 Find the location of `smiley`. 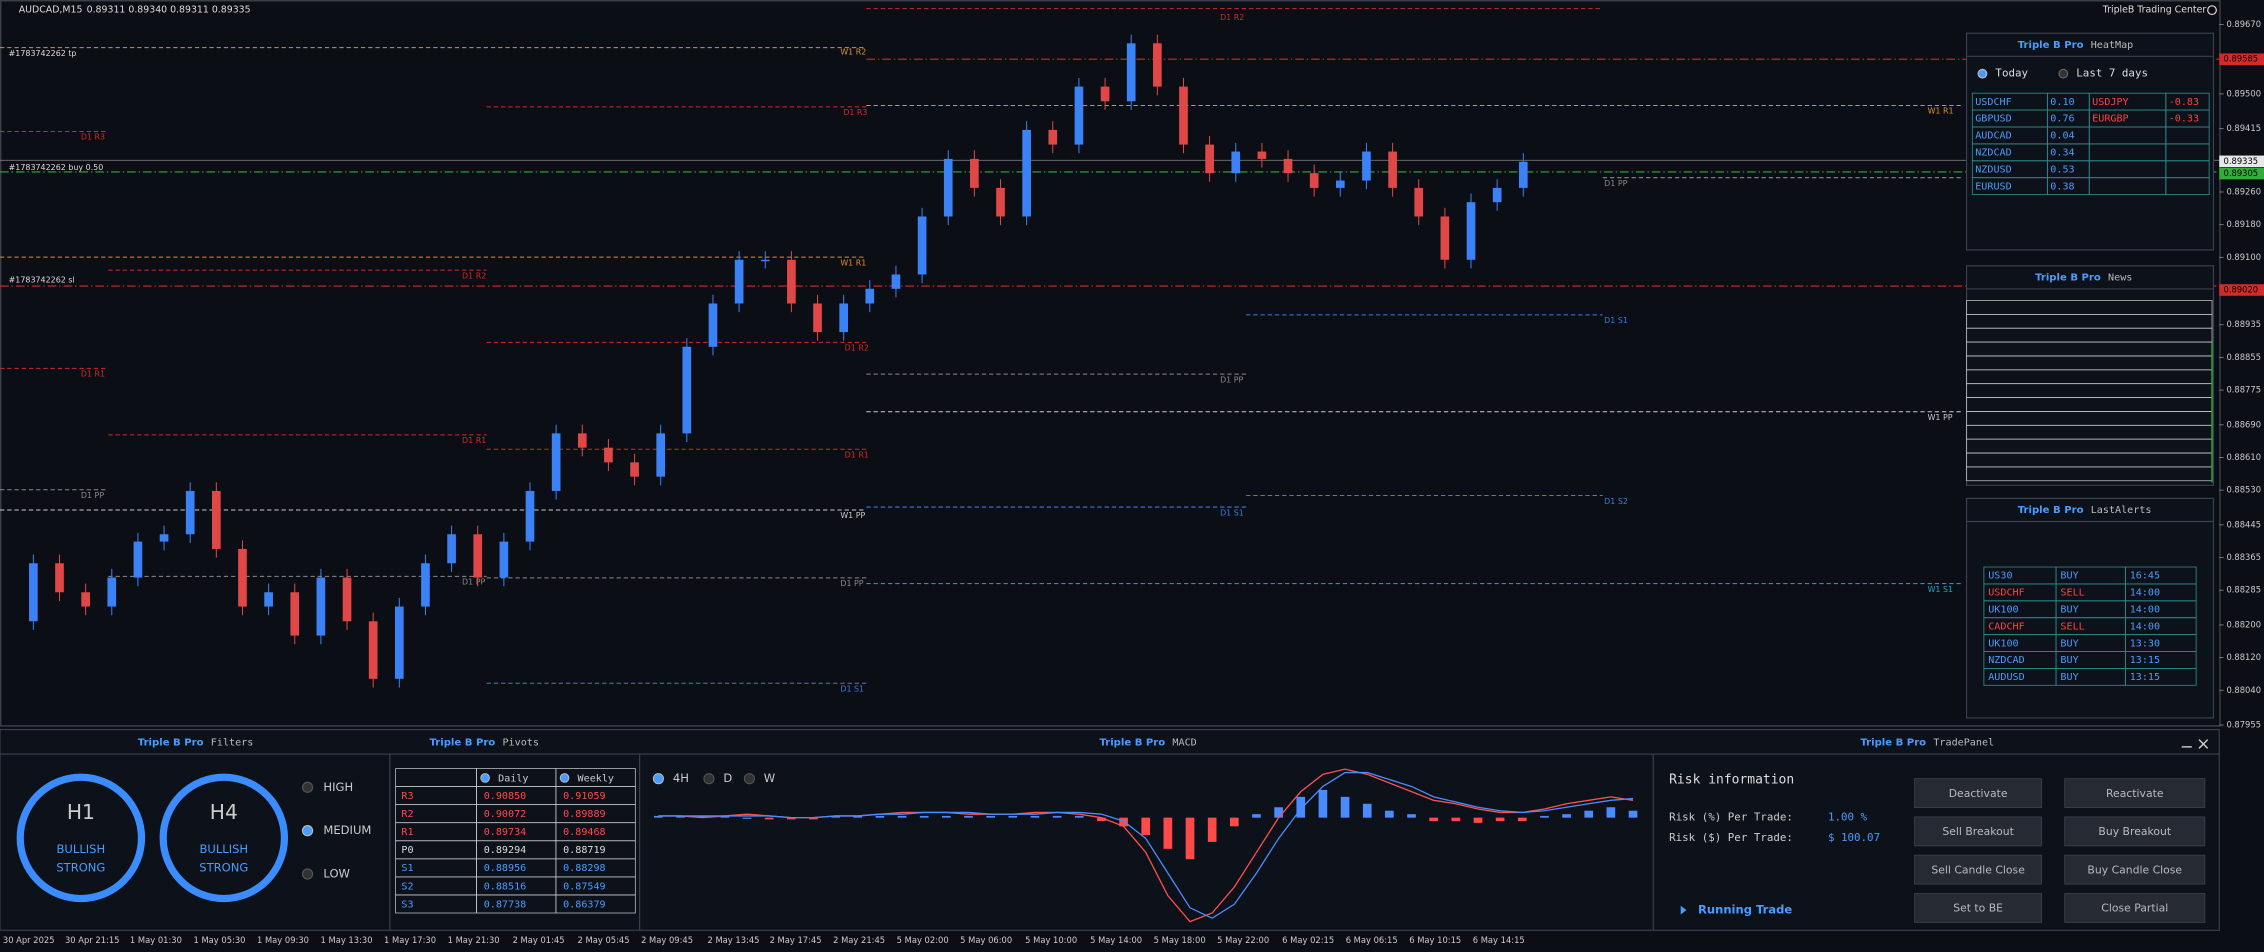

smiley is located at coordinates (2212, 10).